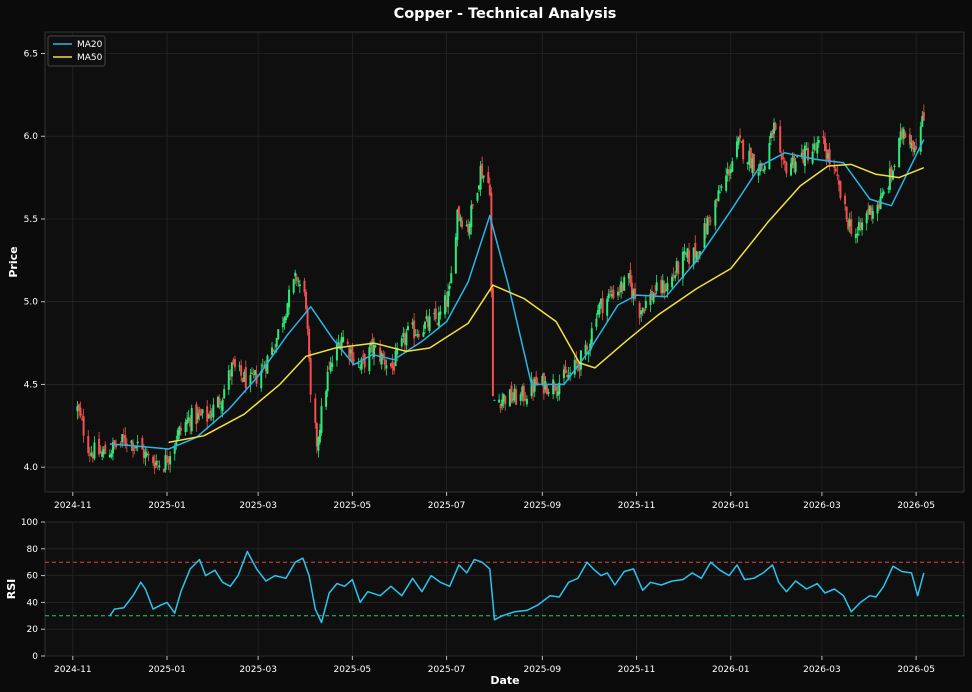 The width and height of the screenshot is (972, 692). What do you see at coordinates (258, 506) in the screenshot?
I see `x-tick-label: 2025-03` at bounding box center [258, 506].